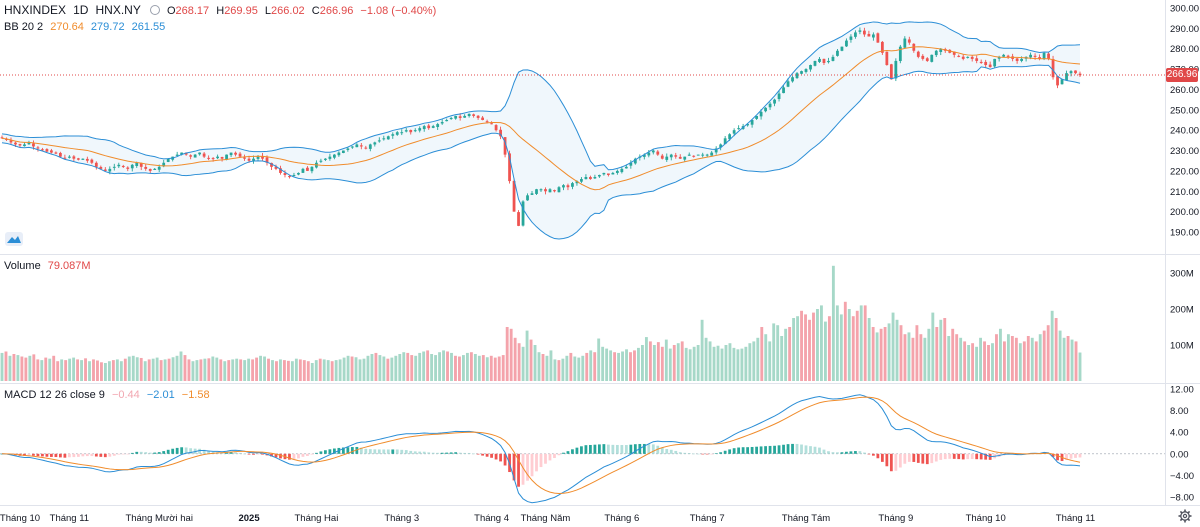  Describe the element at coordinates (35, 10) in the screenshot. I see `symbol-name: HNXINDEX` at that location.